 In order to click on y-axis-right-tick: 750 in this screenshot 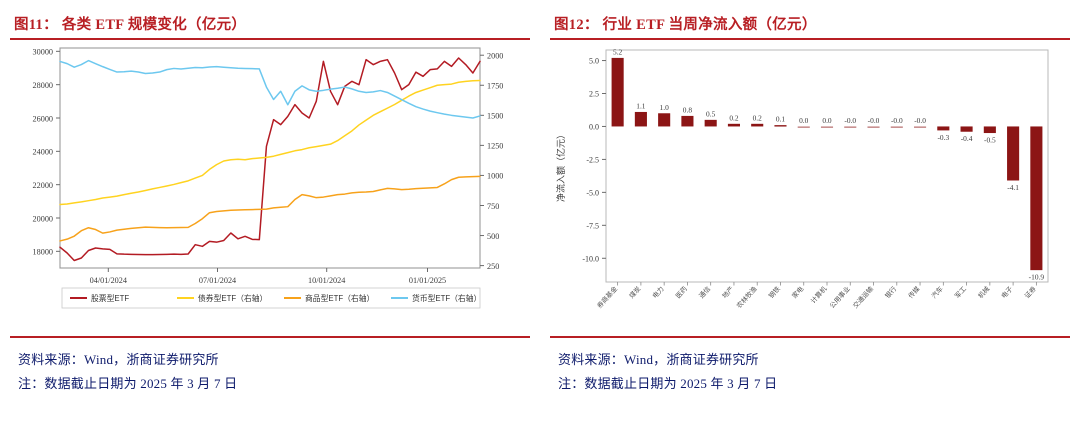, I will do `click(493, 206)`.